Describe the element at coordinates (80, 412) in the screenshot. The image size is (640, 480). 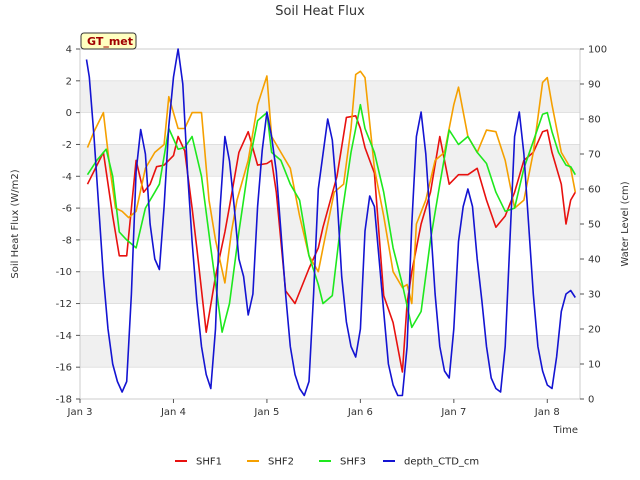
I see `x-tick-label: Jan 3` at that location.